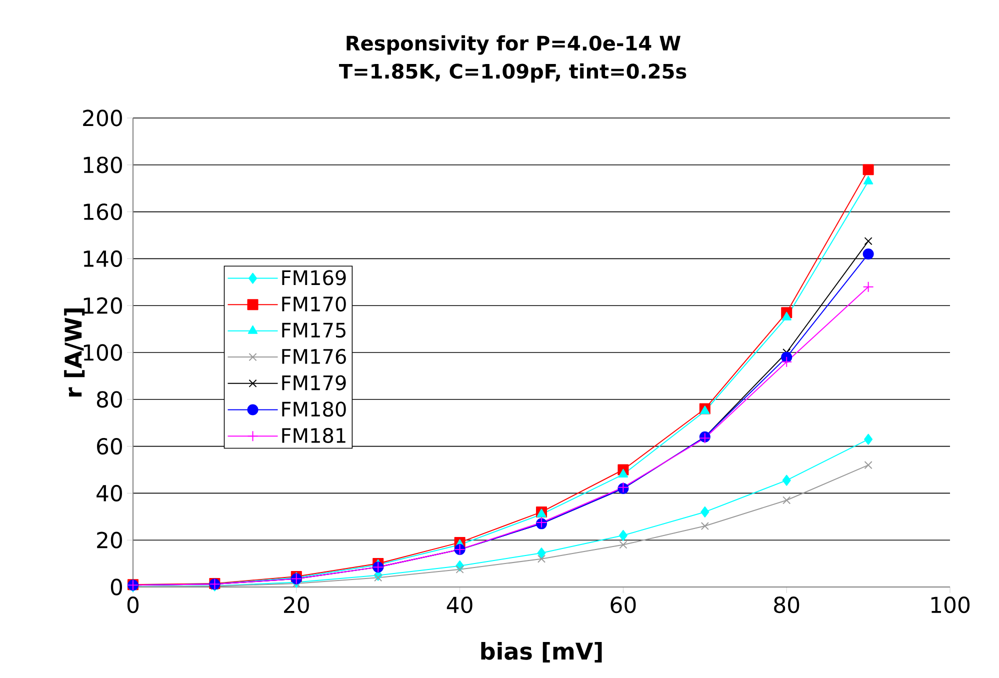 The height and width of the screenshot is (678, 999). Describe the element at coordinates (513, 45) in the screenshot. I see `chart-title: Responsivity for P=4.0e-14 W` at that location.